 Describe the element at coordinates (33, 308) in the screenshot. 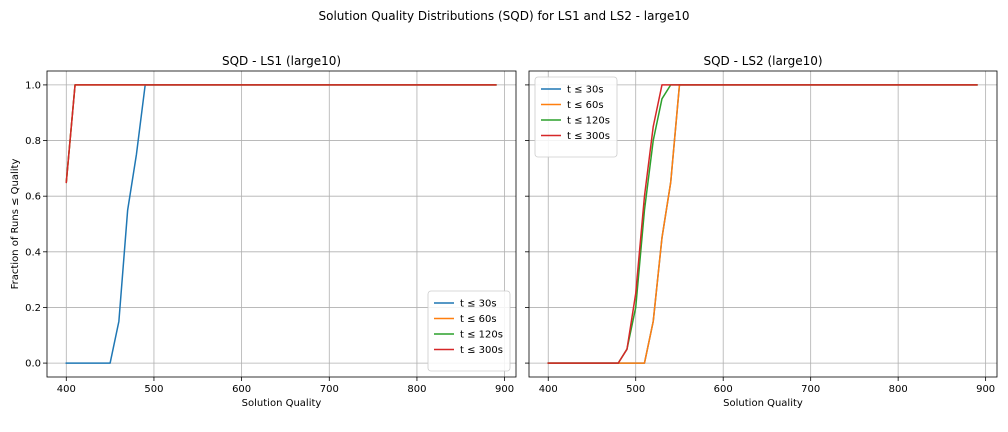

I see `y-tick-label: 0.2` at that location.